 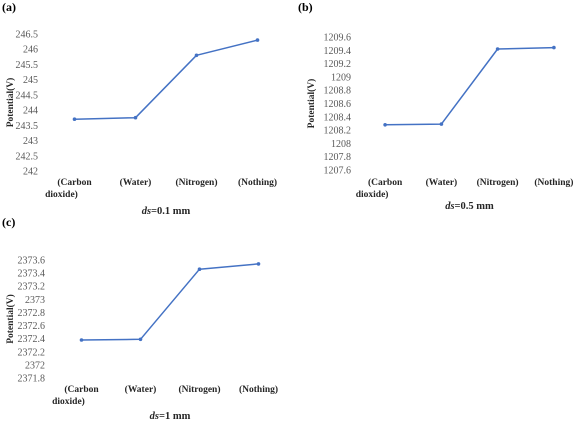 What do you see at coordinates (32, 261) in the screenshot?
I see `chart-c-ytick-label: 2373.6` at bounding box center [32, 261].